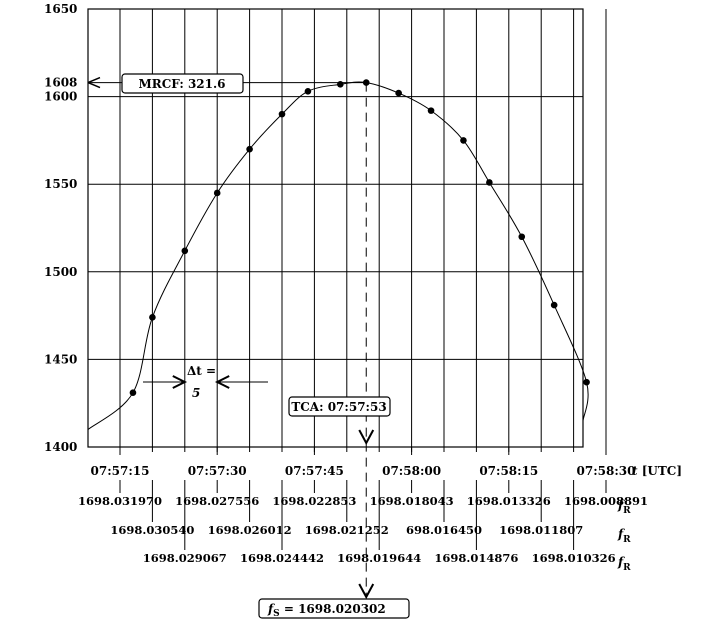  What do you see at coordinates (412, 501) in the screenshot?
I see `freq-label: 1698.018043` at bounding box center [412, 501].